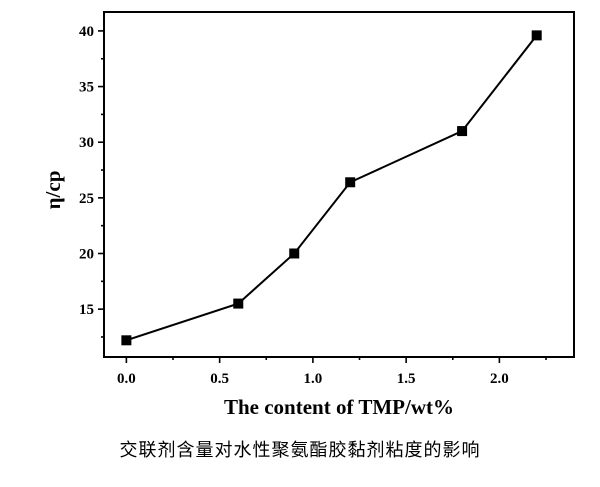  Describe the element at coordinates (86, 310) in the screenshot. I see `y-tick-label: 15` at that location.